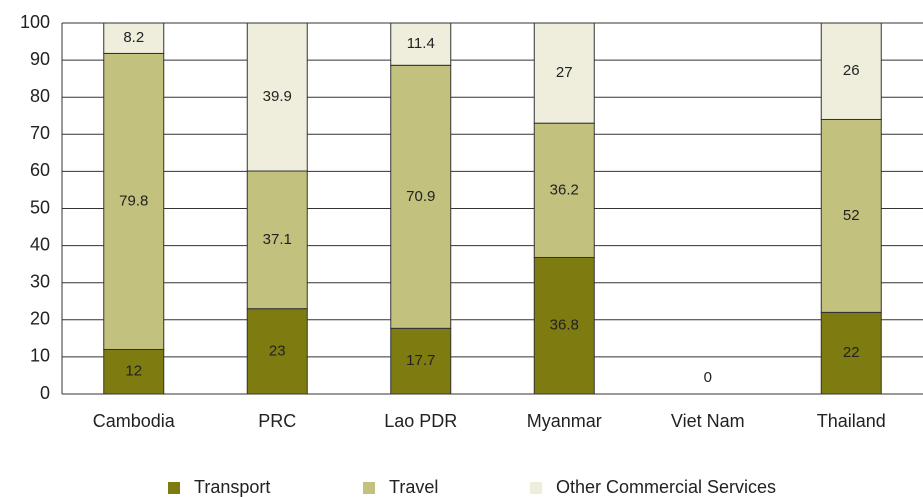 This screenshot has height=497, width=923. What do you see at coordinates (35, 22) in the screenshot?
I see `y-tick-label: 100` at bounding box center [35, 22].